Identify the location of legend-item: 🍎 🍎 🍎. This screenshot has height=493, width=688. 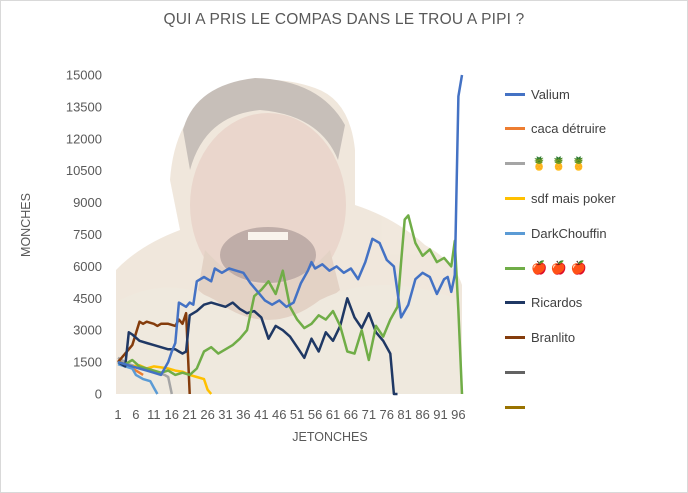
(546, 268).